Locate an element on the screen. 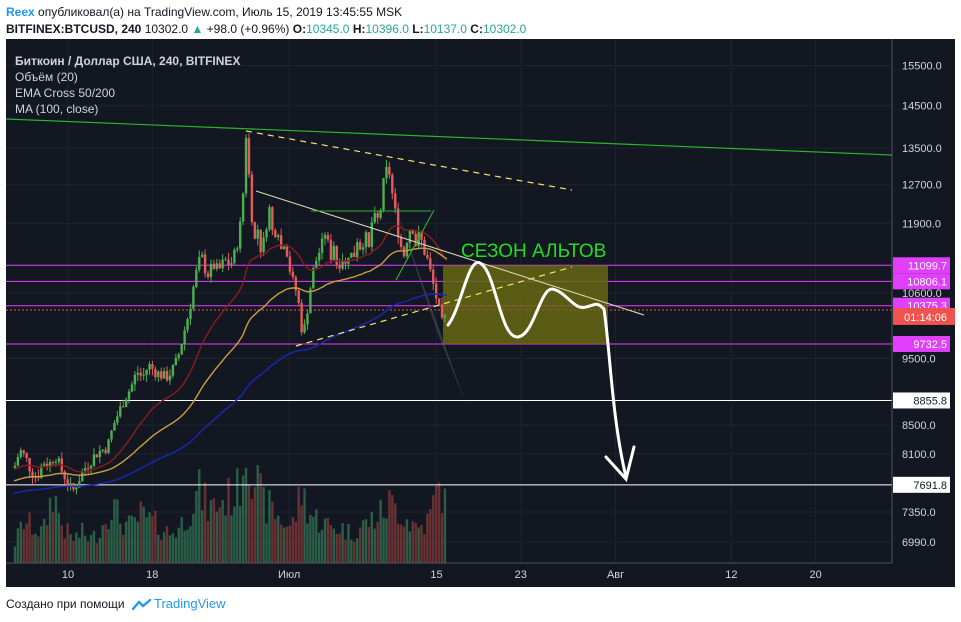 The height and width of the screenshot is (622, 961). level-tag-bg is located at coordinates (921, 400).